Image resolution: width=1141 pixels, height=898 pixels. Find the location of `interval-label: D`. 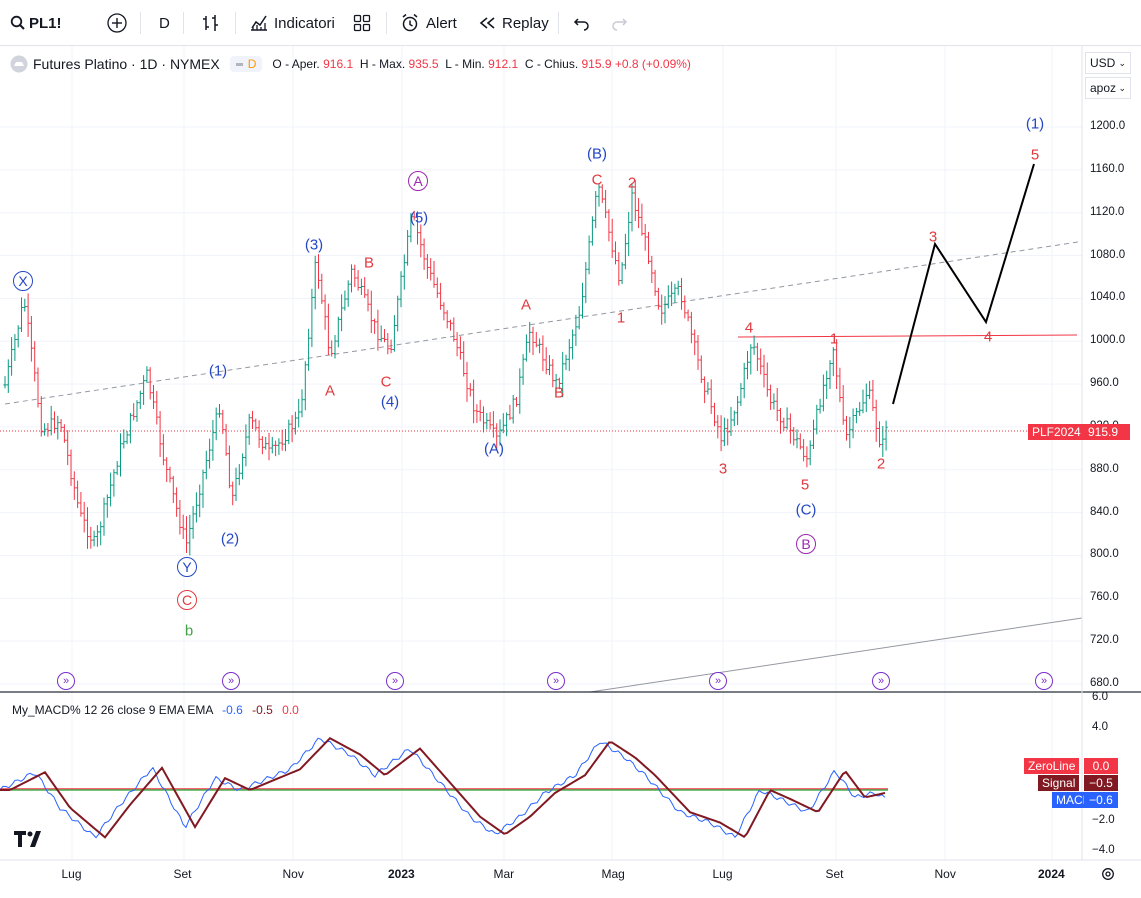

interval-label: D is located at coordinates (164, 23).